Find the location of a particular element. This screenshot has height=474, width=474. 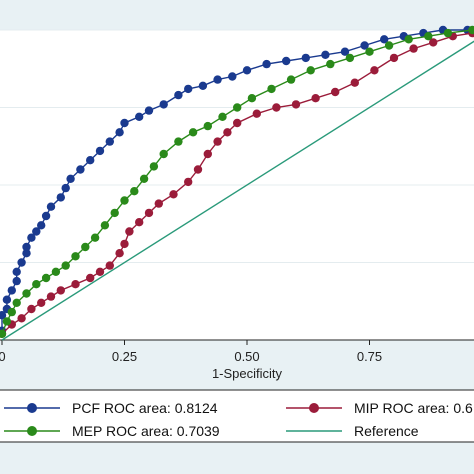

mep-legend-label: MEP ROC area: 0.7039 is located at coordinates (146, 431).